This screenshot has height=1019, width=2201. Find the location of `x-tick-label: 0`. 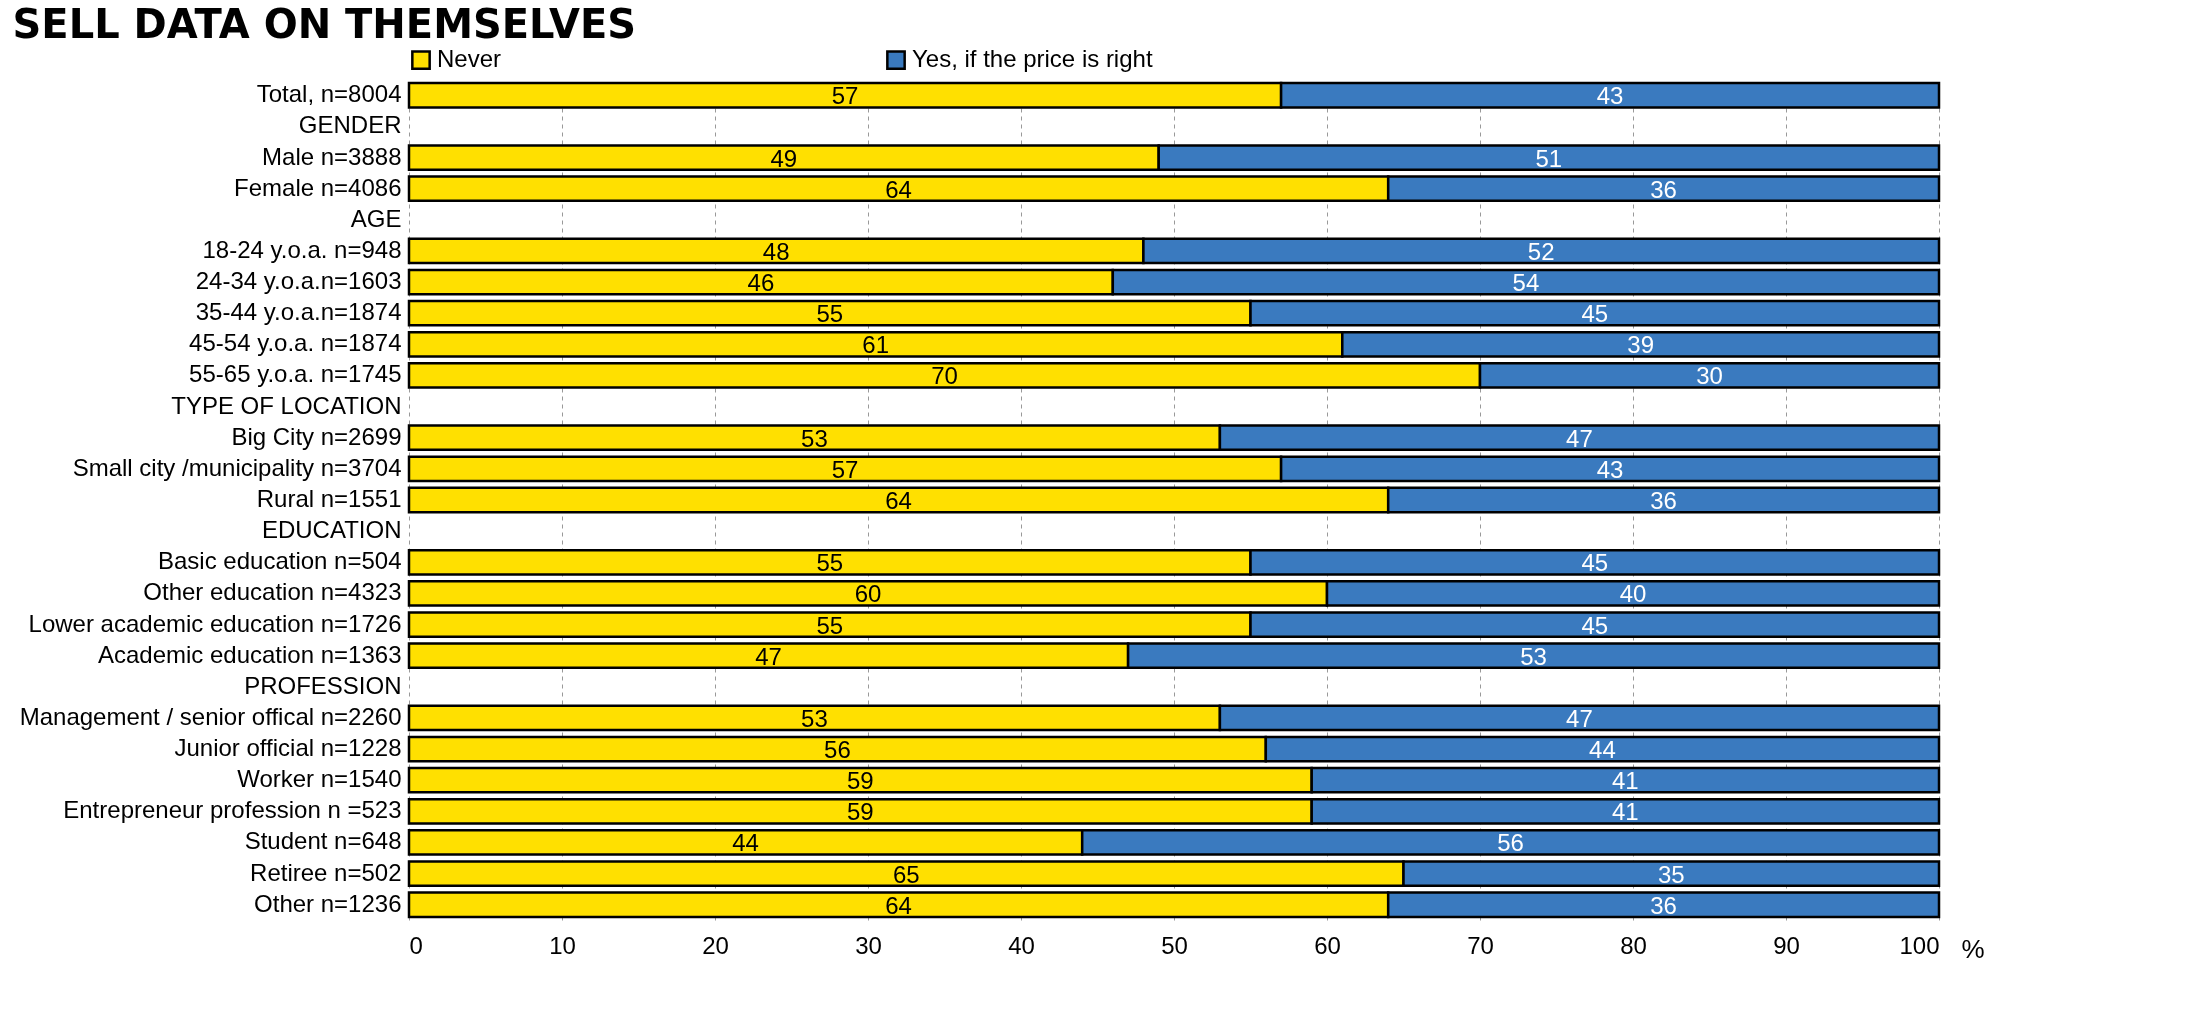

x-tick-label: 0 is located at coordinates (416, 945).